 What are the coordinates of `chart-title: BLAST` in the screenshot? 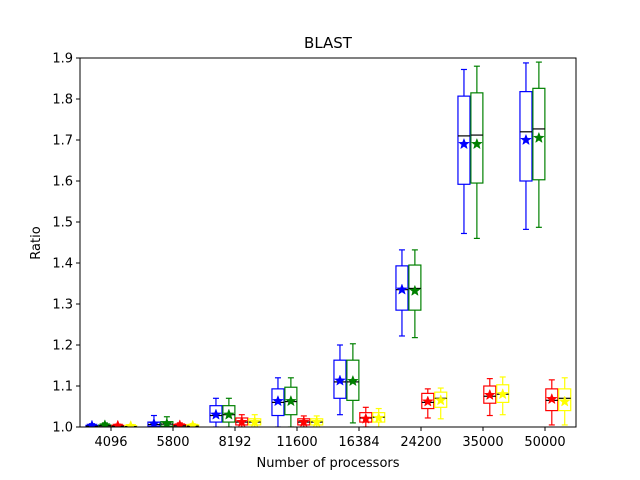 It's located at (328, 43).